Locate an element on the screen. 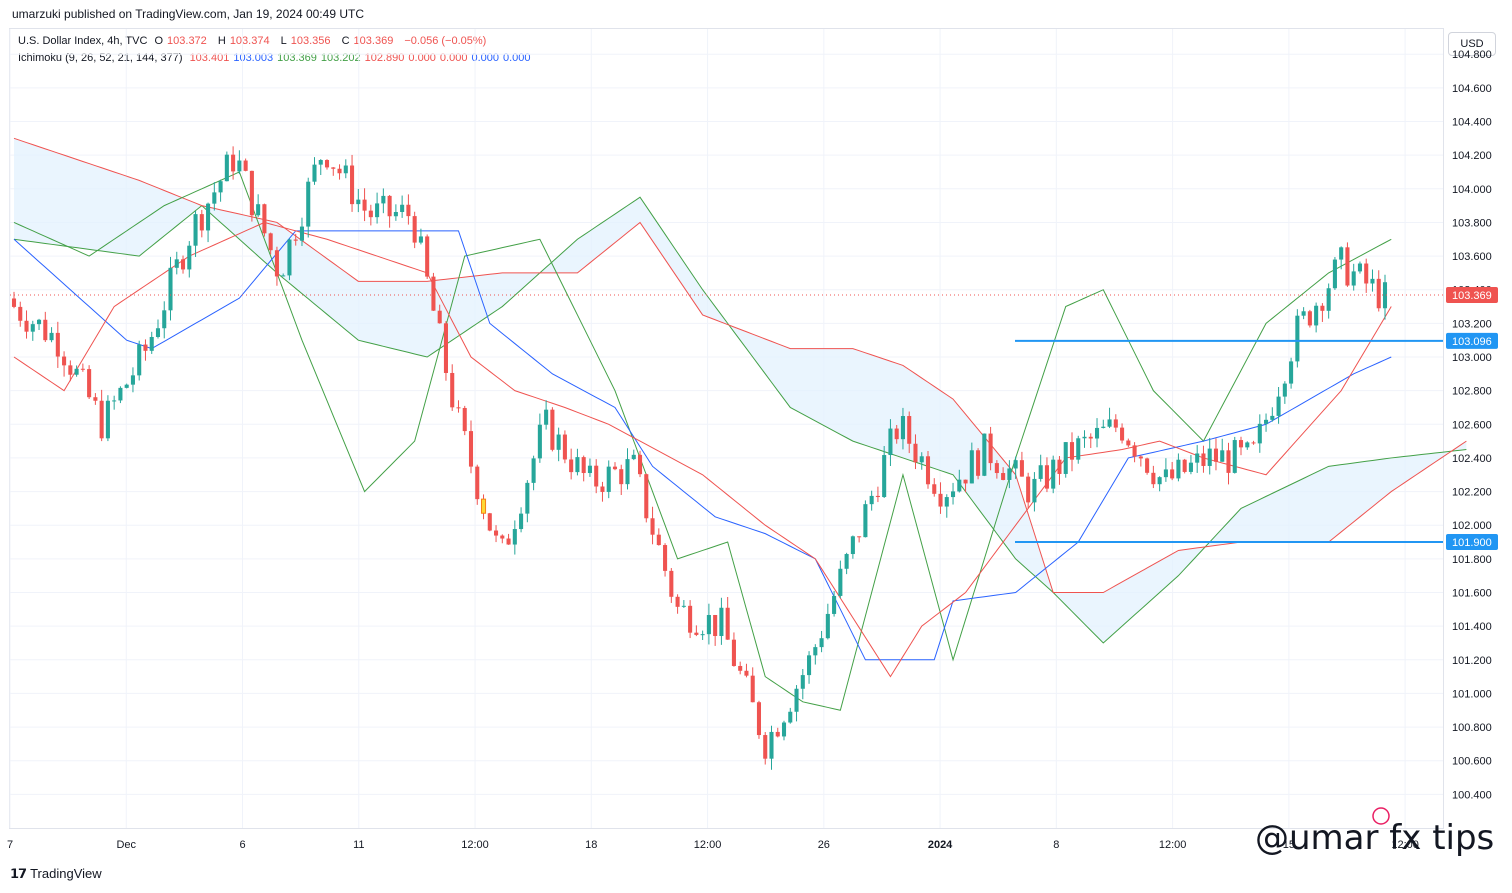  x-tick-label: Dec is located at coordinates (126, 845).